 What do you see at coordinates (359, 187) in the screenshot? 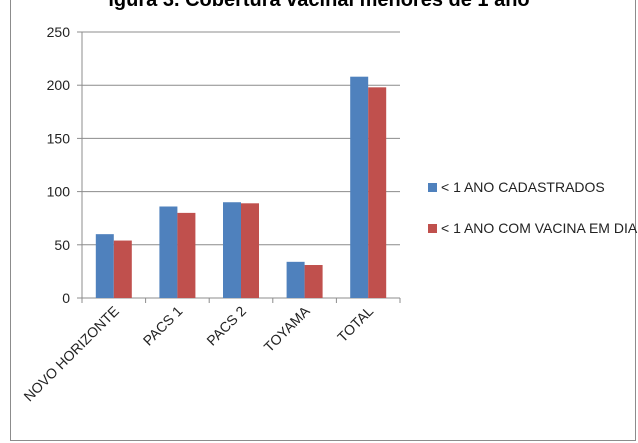
I see `bar-cadastrados-total` at bounding box center [359, 187].